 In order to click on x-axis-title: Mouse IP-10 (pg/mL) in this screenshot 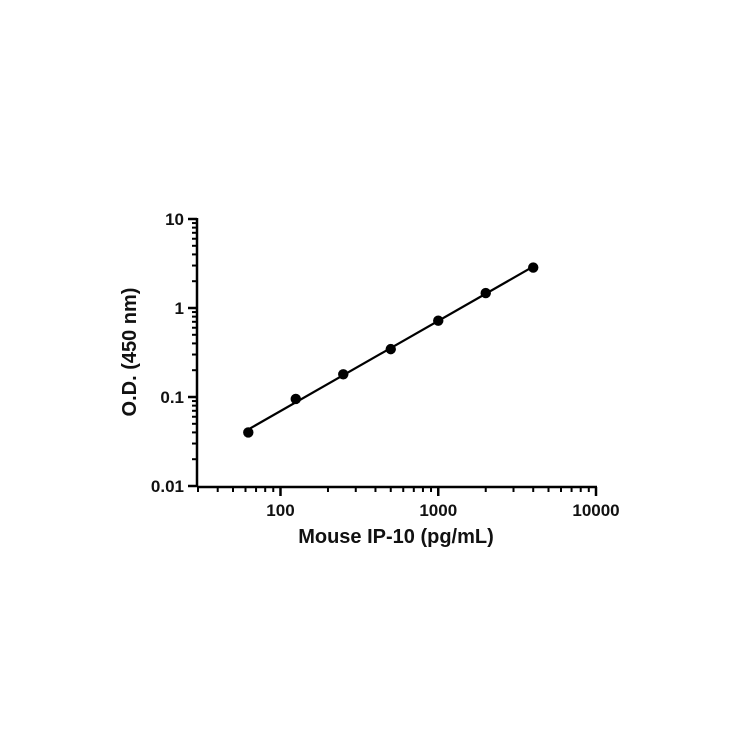, I will do `click(396, 537)`.